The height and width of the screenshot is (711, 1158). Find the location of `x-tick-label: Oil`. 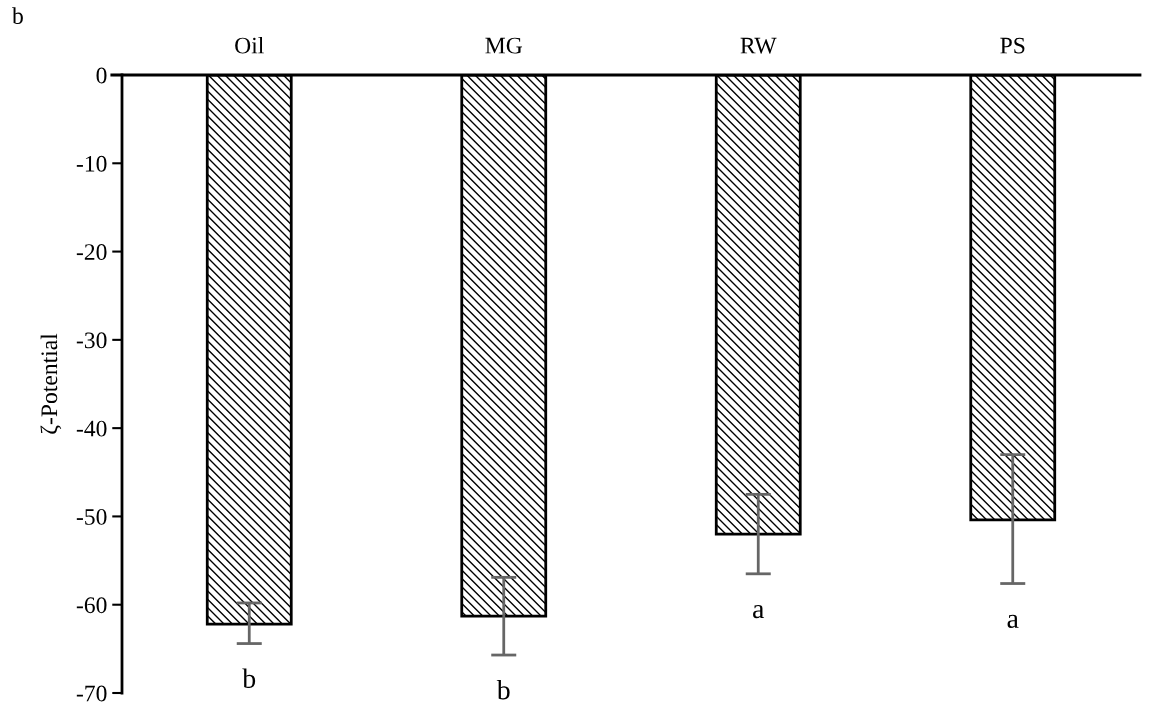

x-tick-label: Oil is located at coordinates (249, 45).